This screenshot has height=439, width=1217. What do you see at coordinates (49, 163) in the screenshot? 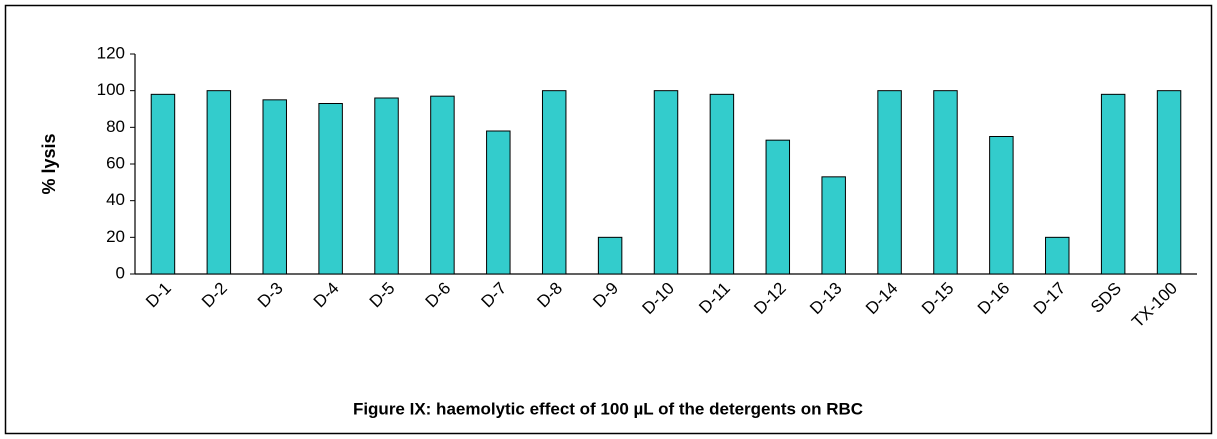
I see `y-axis-label: % lysis` at bounding box center [49, 163].